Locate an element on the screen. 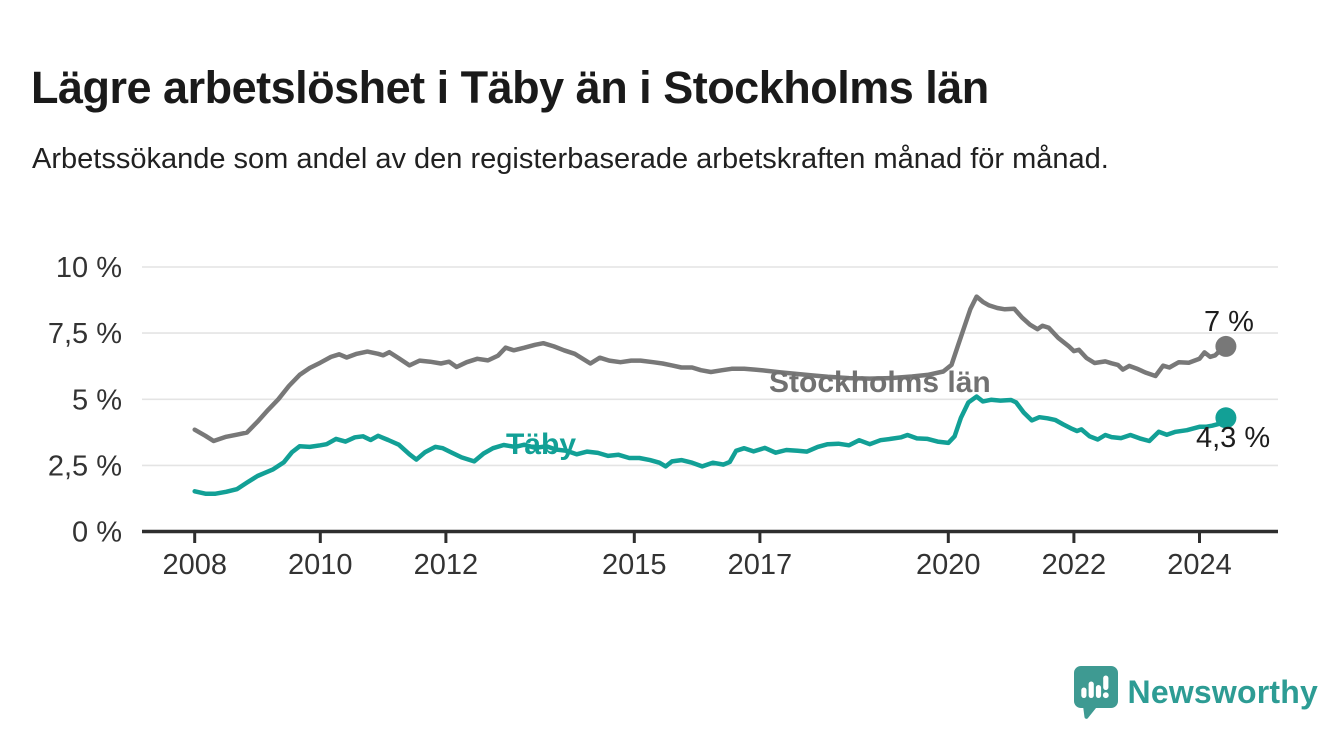  series-end-dot-taby is located at coordinates (1226, 418).